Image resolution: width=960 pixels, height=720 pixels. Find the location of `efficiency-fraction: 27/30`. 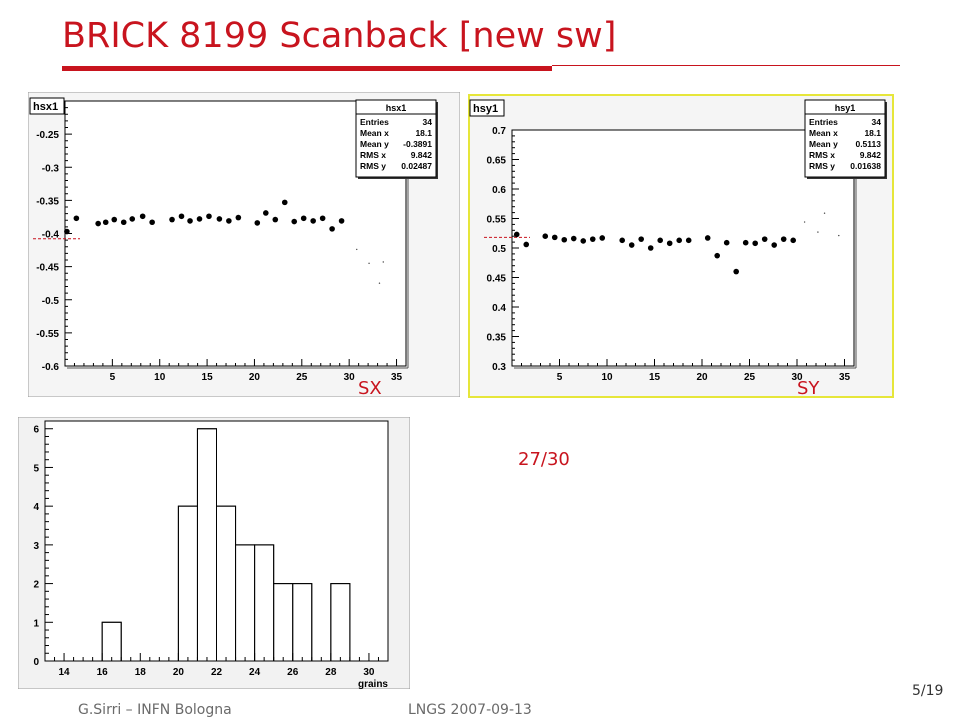

efficiency-fraction: 27/30 is located at coordinates (544, 459).